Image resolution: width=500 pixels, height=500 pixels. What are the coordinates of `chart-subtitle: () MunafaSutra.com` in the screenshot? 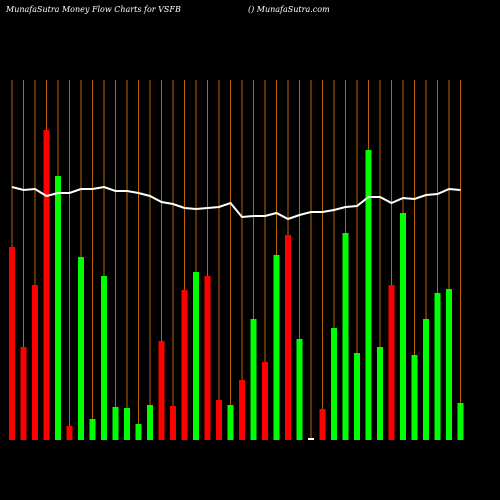 It's located at (289, 9).